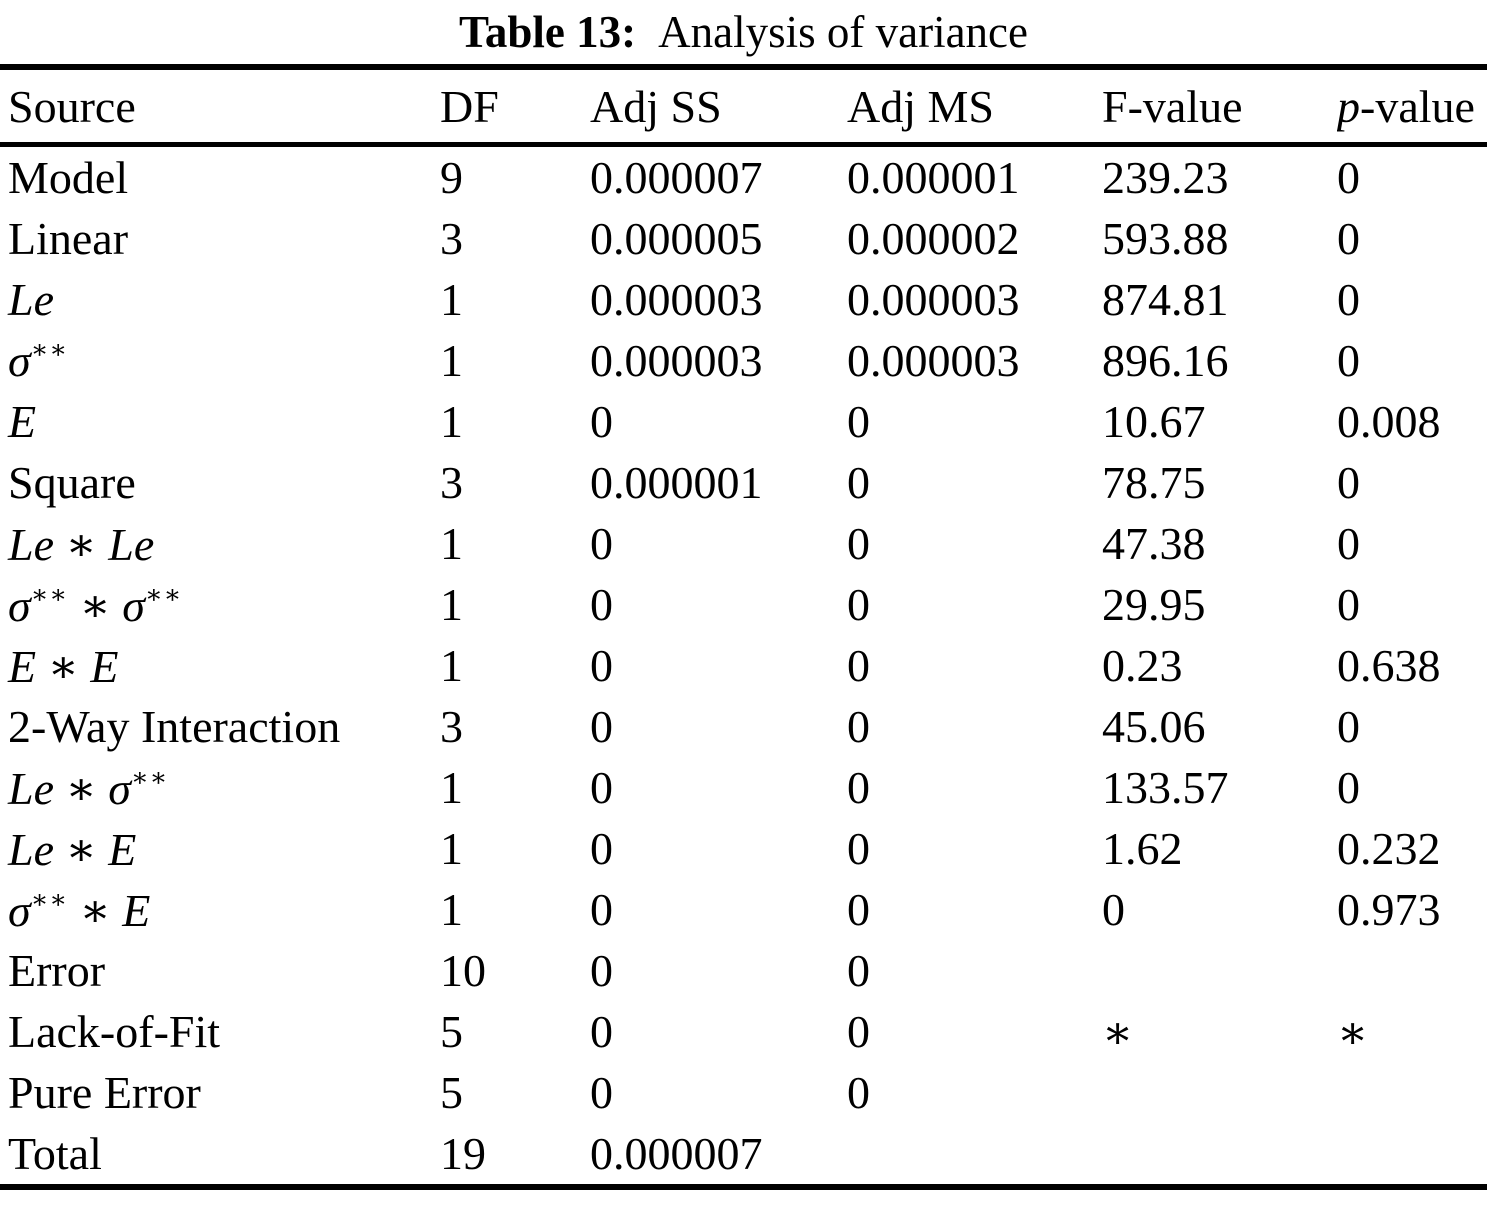  I want to click on cell-adj_ss: 0.000005, so click(676, 238).